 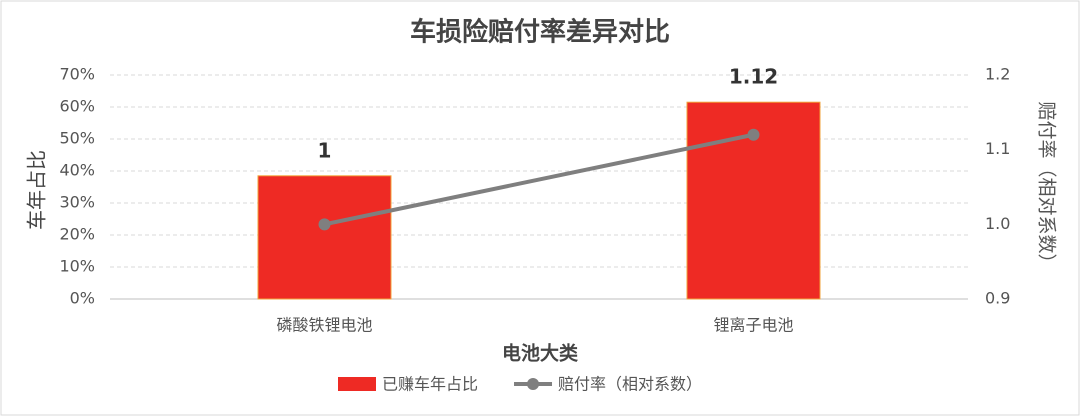 What do you see at coordinates (753, 325) in the screenshot?
I see `x-tick-label: 锂离子电池` at bounding box center [753, 325].